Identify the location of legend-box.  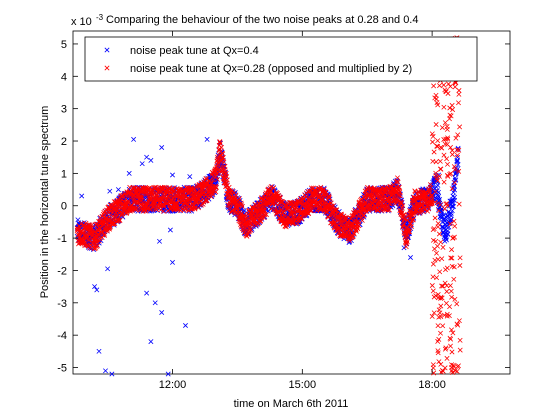
(281, 59).